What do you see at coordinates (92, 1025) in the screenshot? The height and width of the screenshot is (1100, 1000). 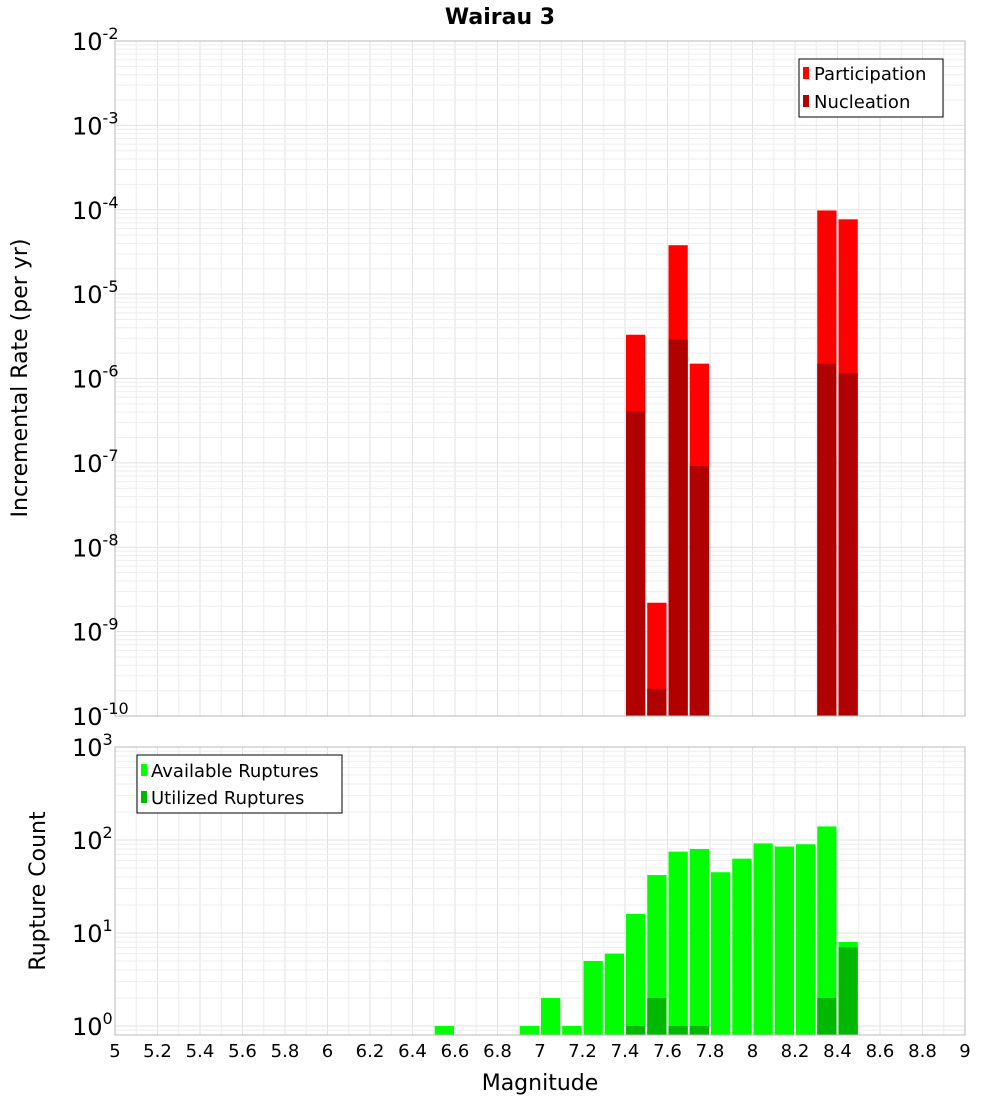 I see `count-y-tick-label: 10⁰` at bounding box center [92, 1025].